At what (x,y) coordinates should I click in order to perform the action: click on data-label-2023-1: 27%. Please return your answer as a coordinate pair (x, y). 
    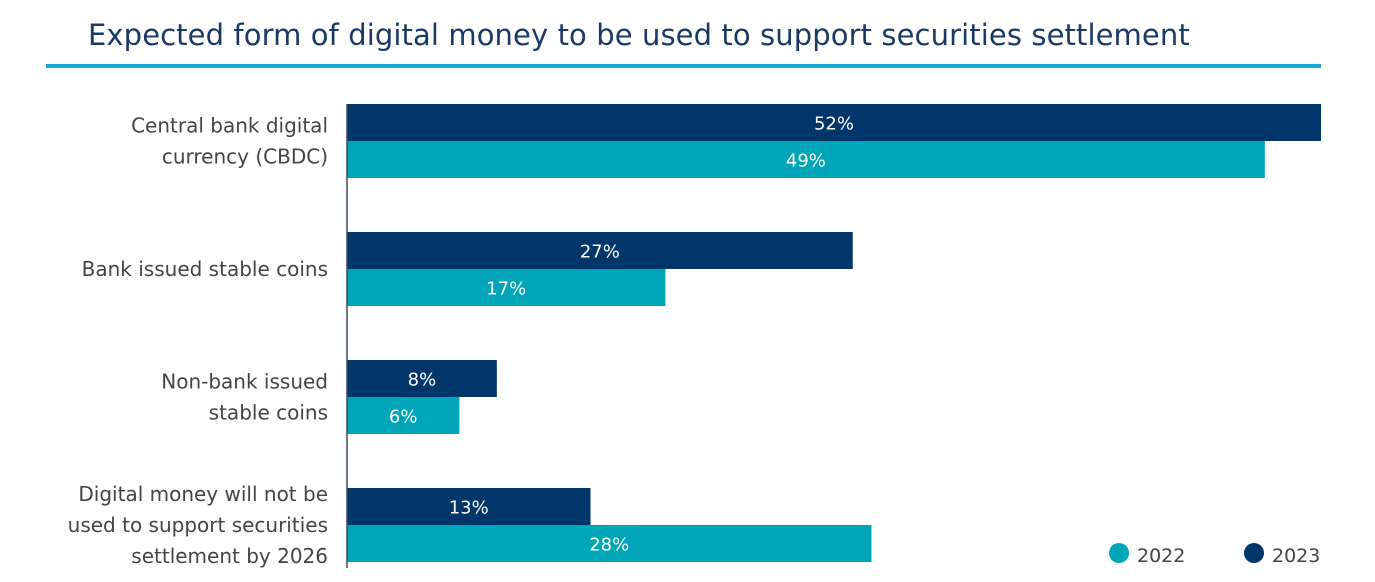
    Looking at the image, I should click on (600, 252).